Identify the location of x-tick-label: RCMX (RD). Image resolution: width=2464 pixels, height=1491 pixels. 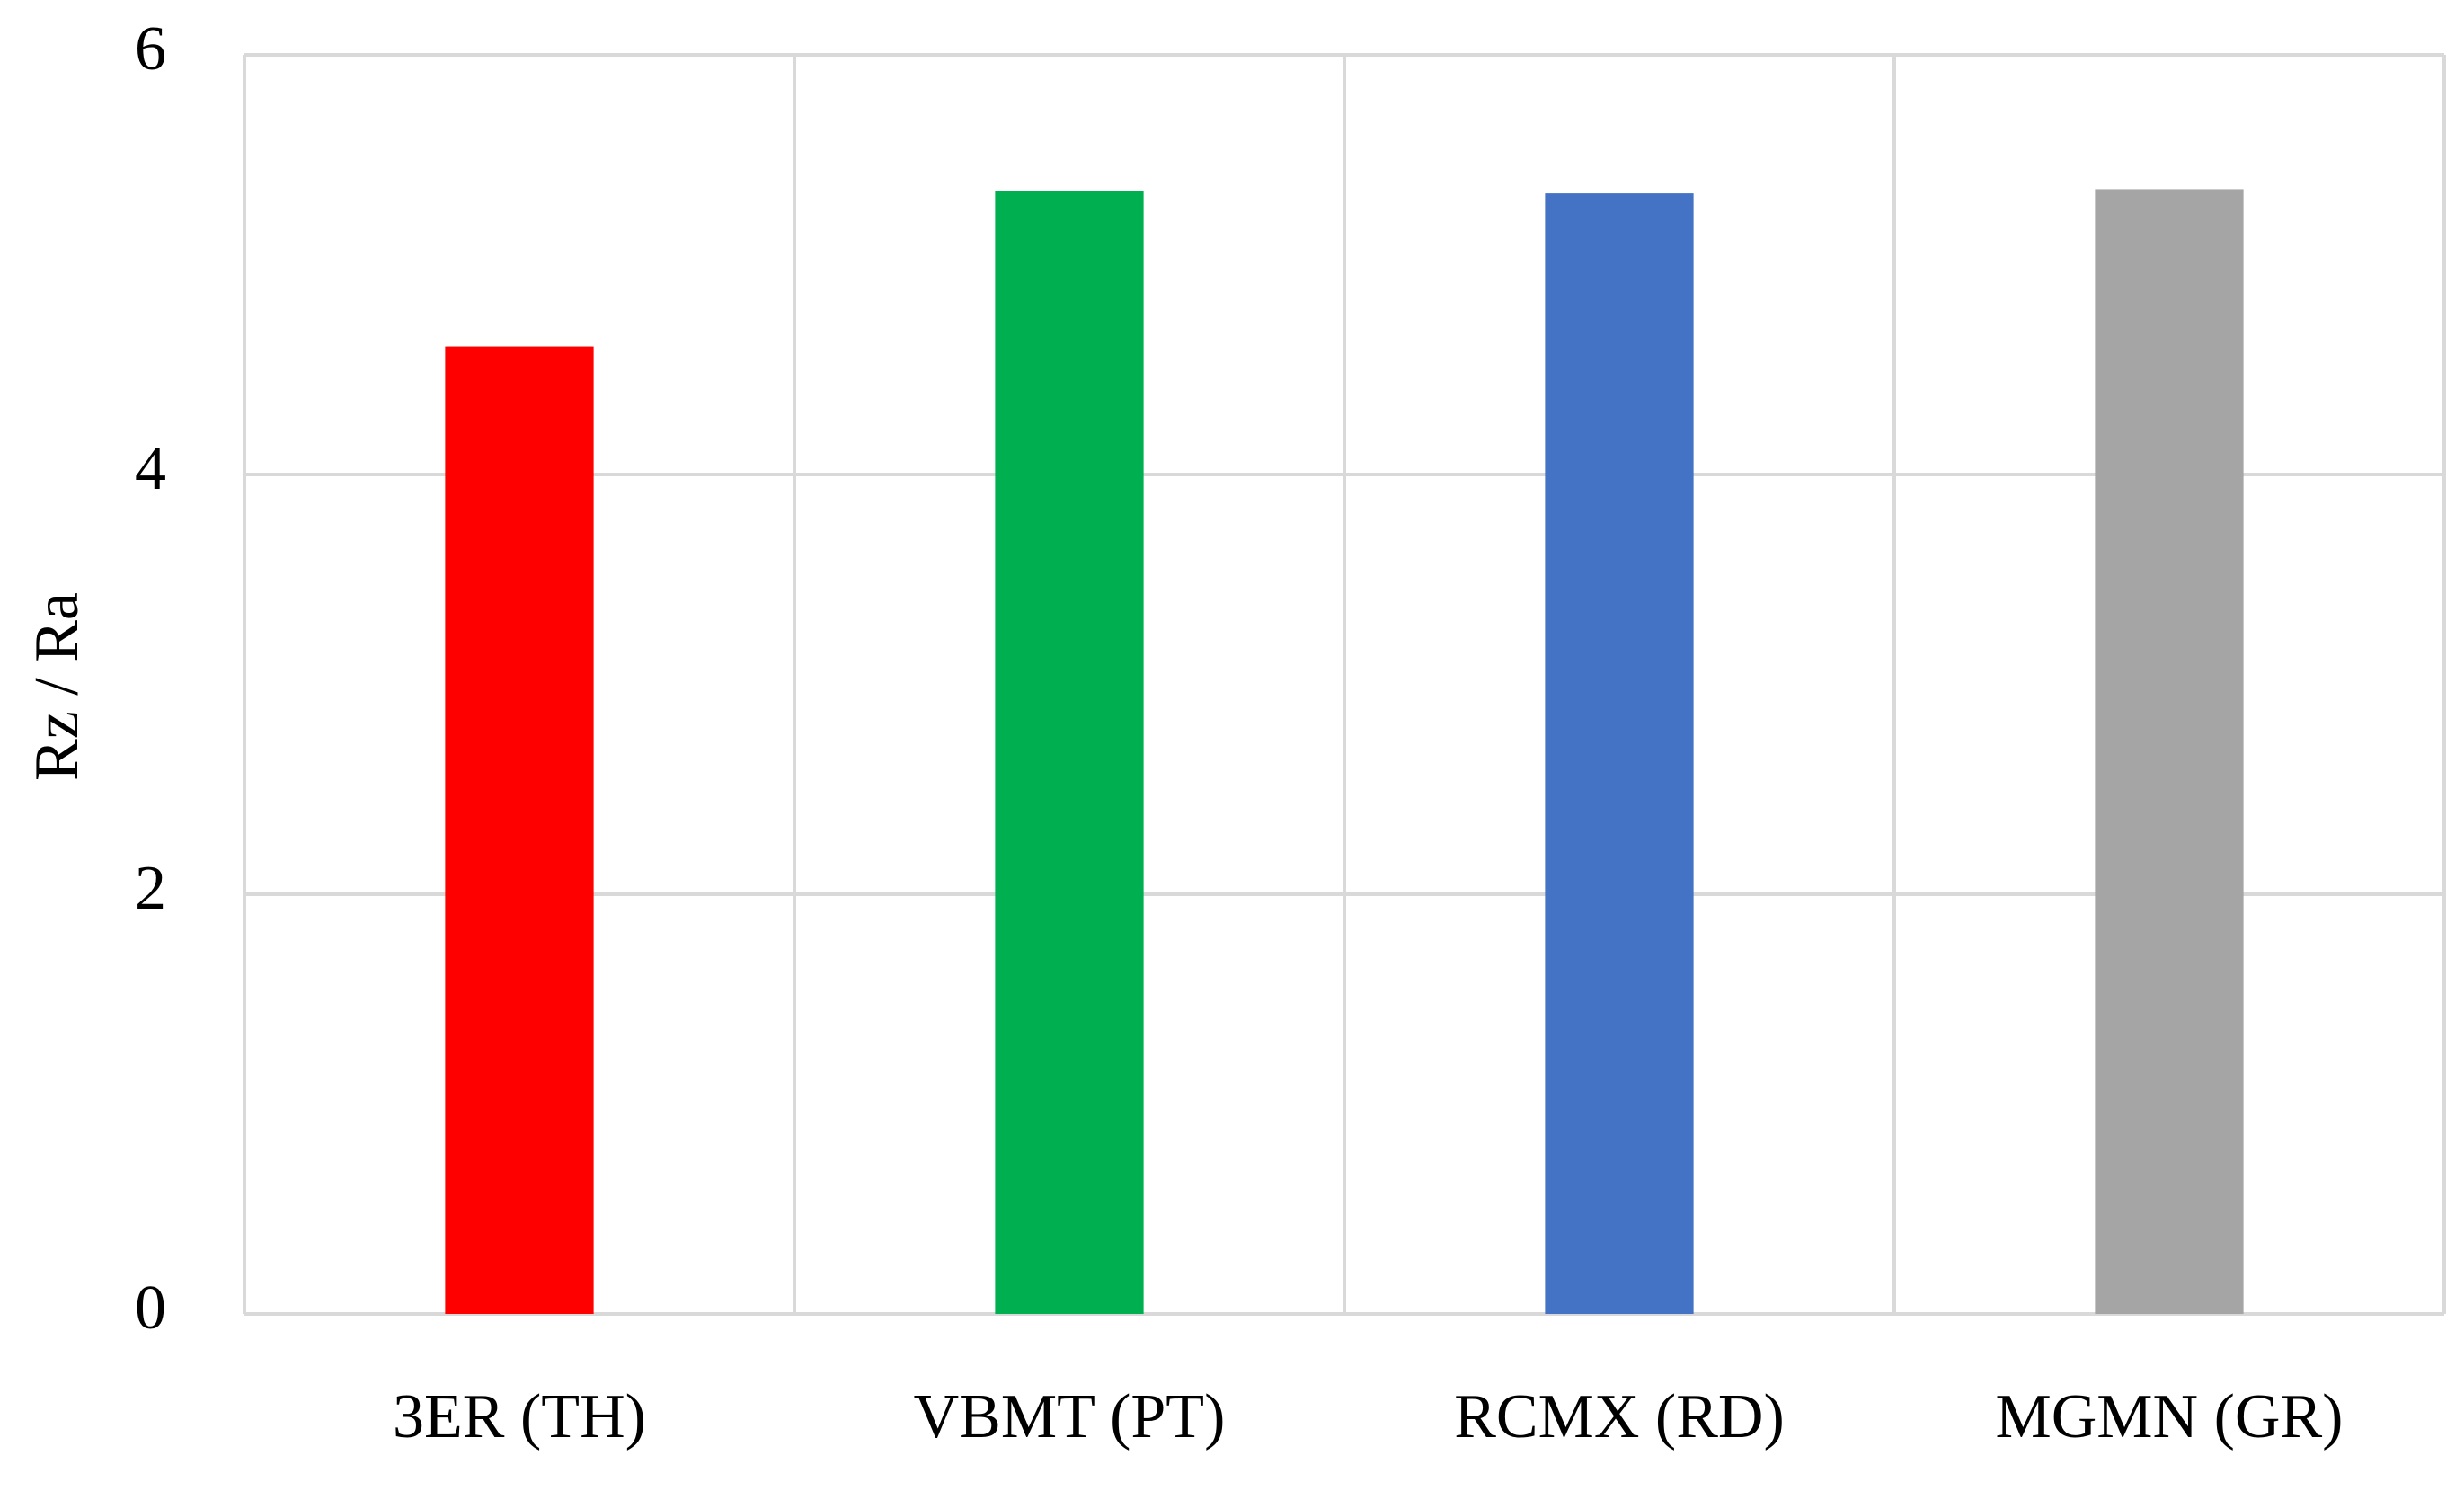
(1619, 1417).